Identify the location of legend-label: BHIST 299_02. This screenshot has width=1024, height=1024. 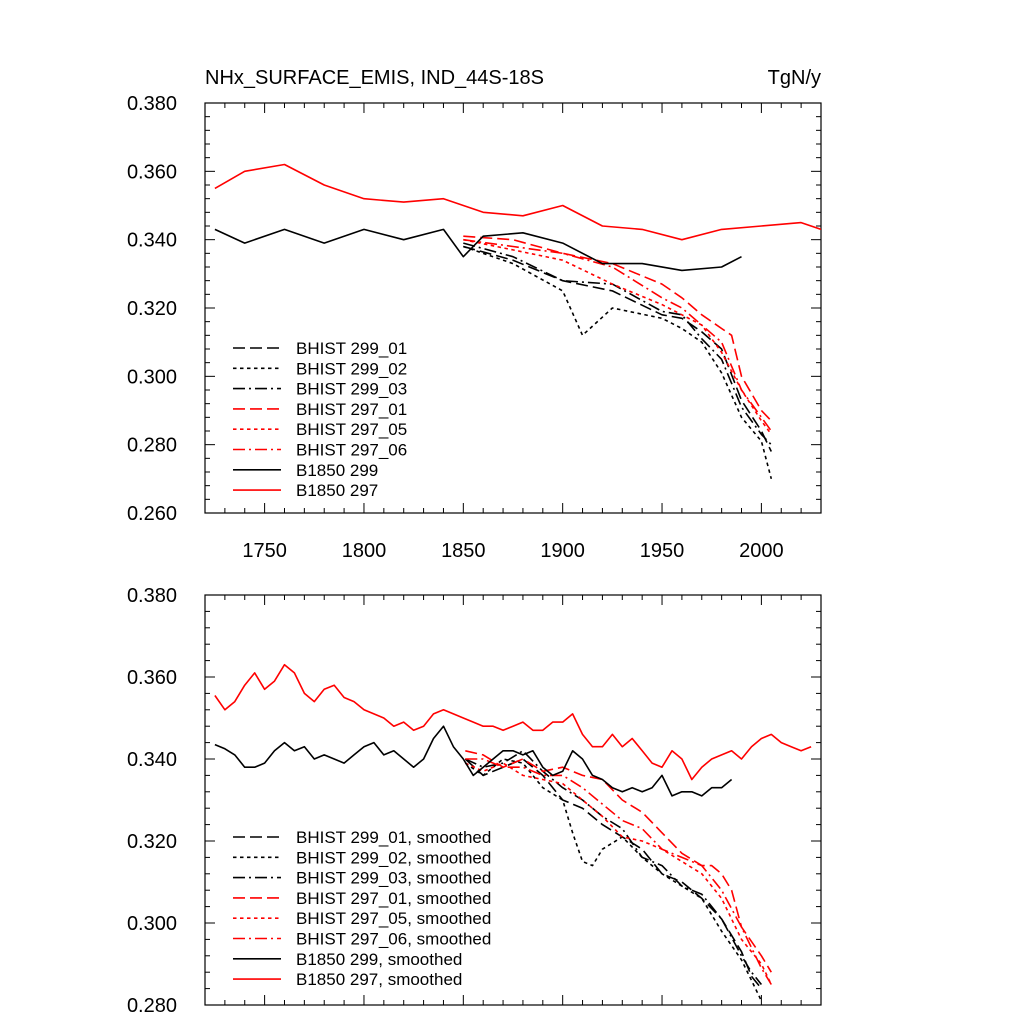
(351, 368).